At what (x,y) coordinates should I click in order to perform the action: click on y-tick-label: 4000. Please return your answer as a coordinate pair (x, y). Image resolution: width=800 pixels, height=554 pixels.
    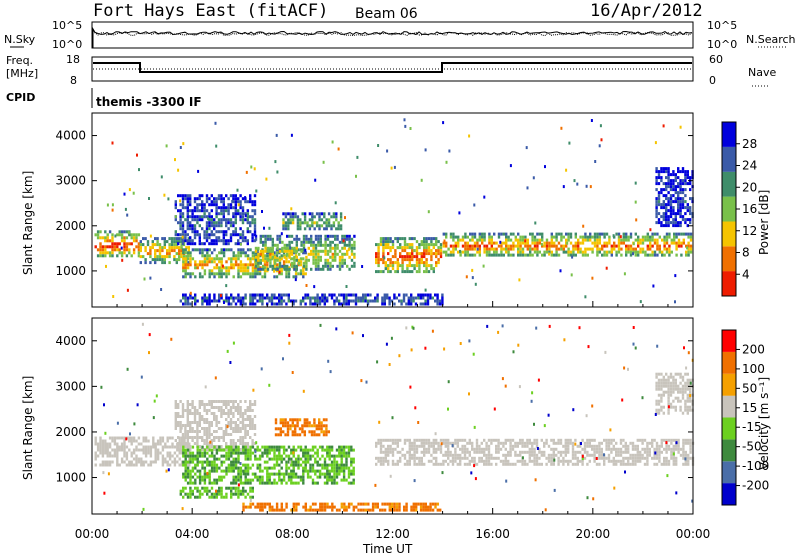
    Looking at the image, I should click on (70, 136).